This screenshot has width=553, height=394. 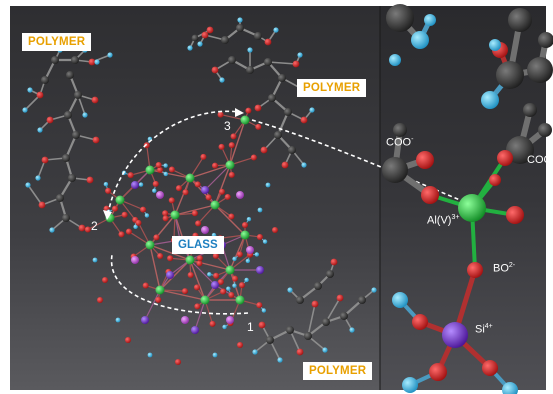 What do you see at coordinates (338, 371) in the screenshot?
I see `polymer-label-bottom: POLYMER` at bounding box center [338, 371].